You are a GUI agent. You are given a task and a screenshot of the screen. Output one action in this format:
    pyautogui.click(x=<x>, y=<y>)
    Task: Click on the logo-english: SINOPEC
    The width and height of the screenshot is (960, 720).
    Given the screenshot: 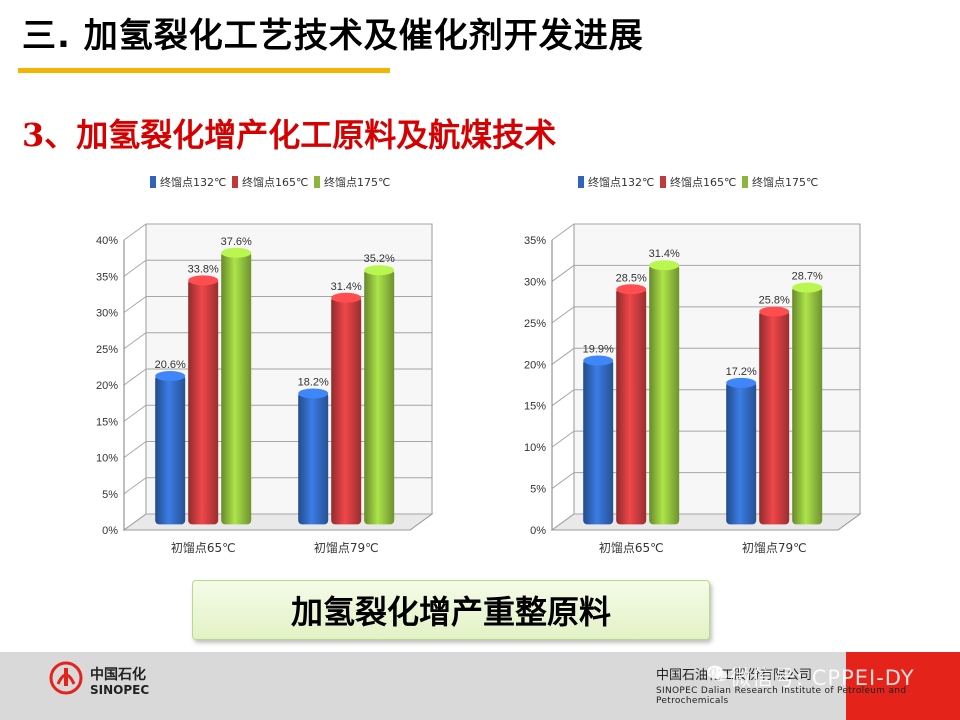 What is the action you would take?
    pyautogui.click(x=120, y=690)
    